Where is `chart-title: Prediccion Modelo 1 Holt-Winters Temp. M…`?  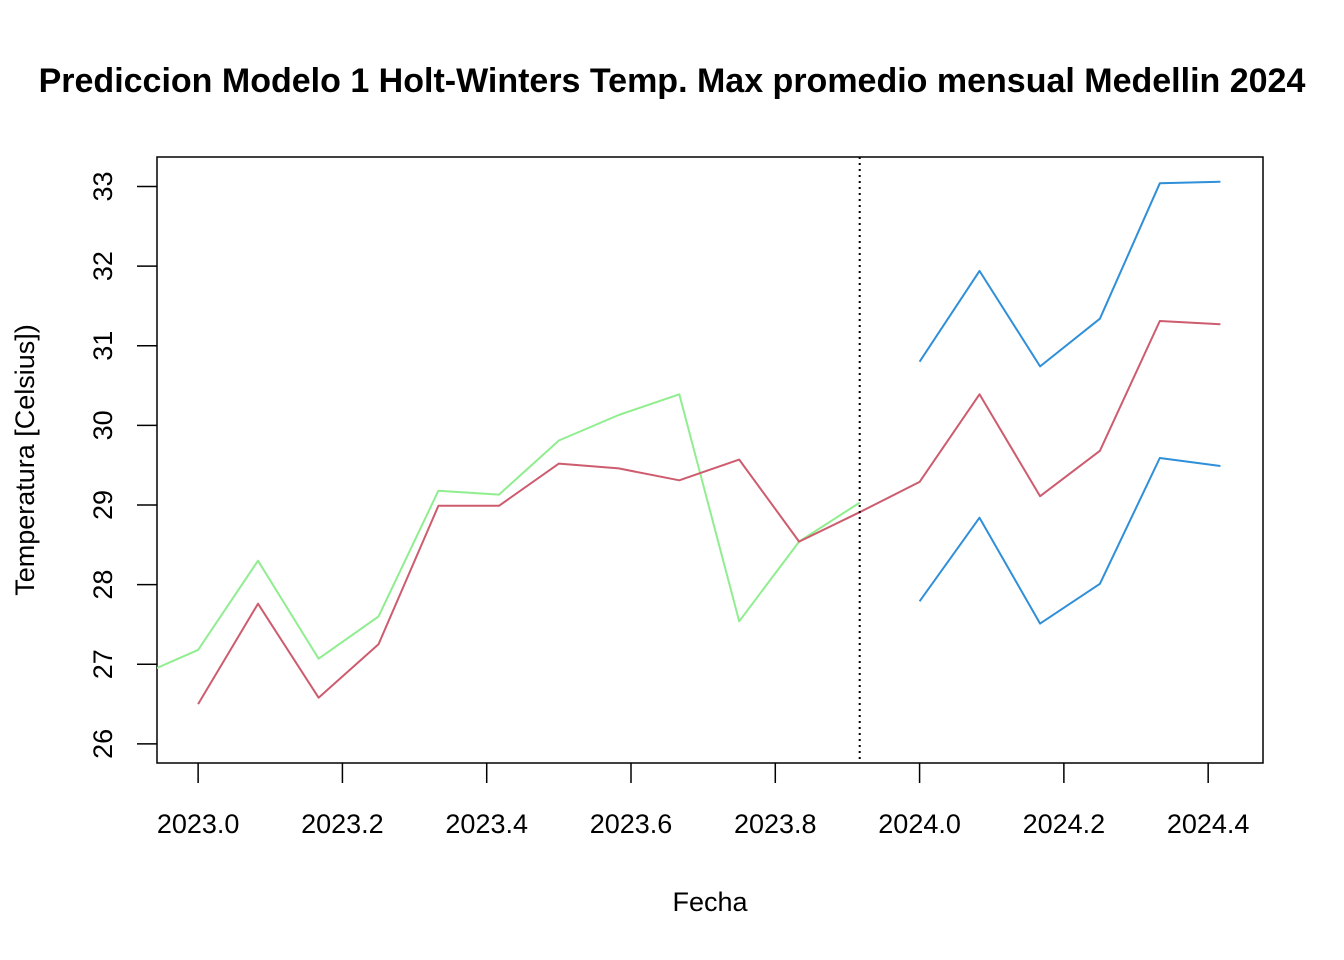 chart-title: Prediccion Modelo 1 Holt-Winters Temp. M… is located at coordinates (672, 81).